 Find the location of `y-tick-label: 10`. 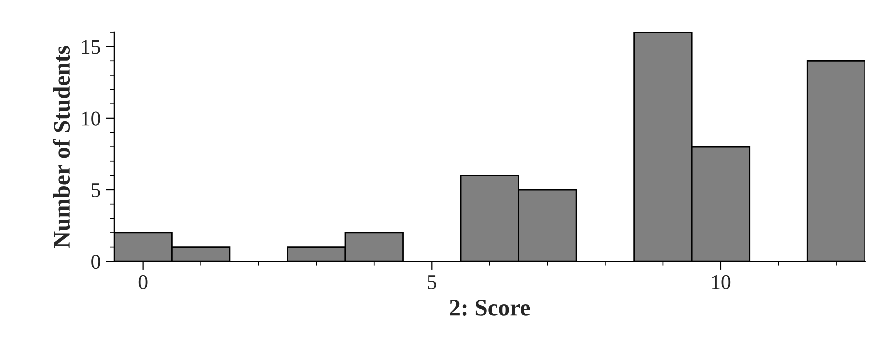

y-tick-label: 10 is located at coordinates (91, 119).